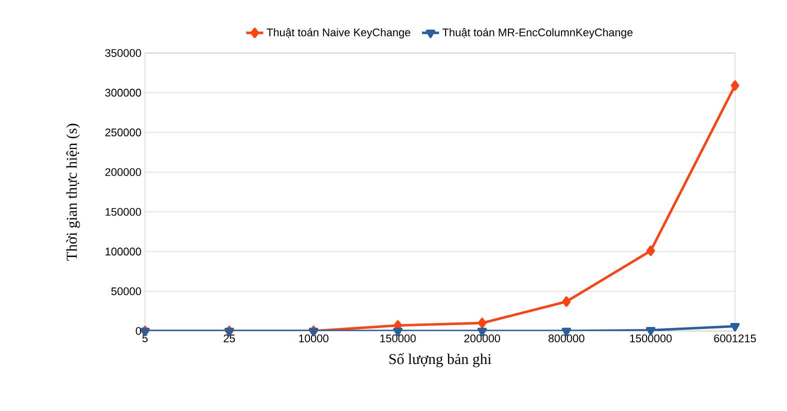  Describe the element at coordinates (482, 338) in the screenshot. I see `x-tick-label: 200000` at that location.